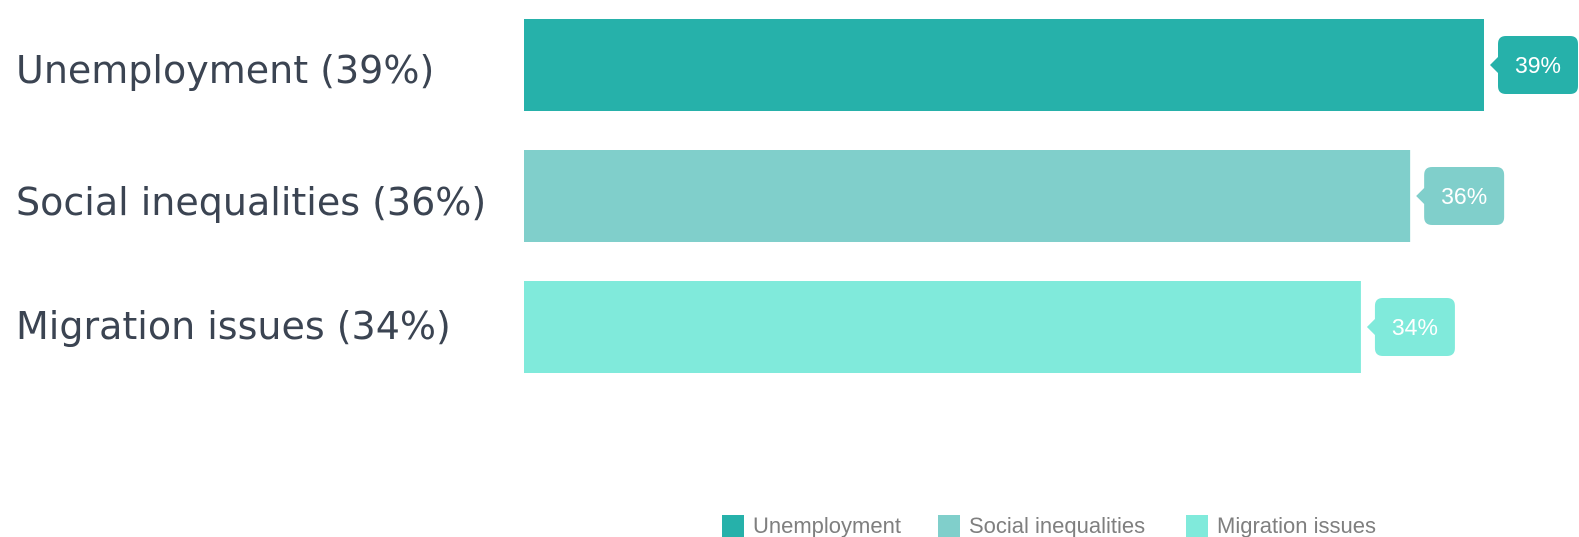  Describe the element at coordinates (1464, 196) in the screenshot. I see `data-label: 36%` at that location.